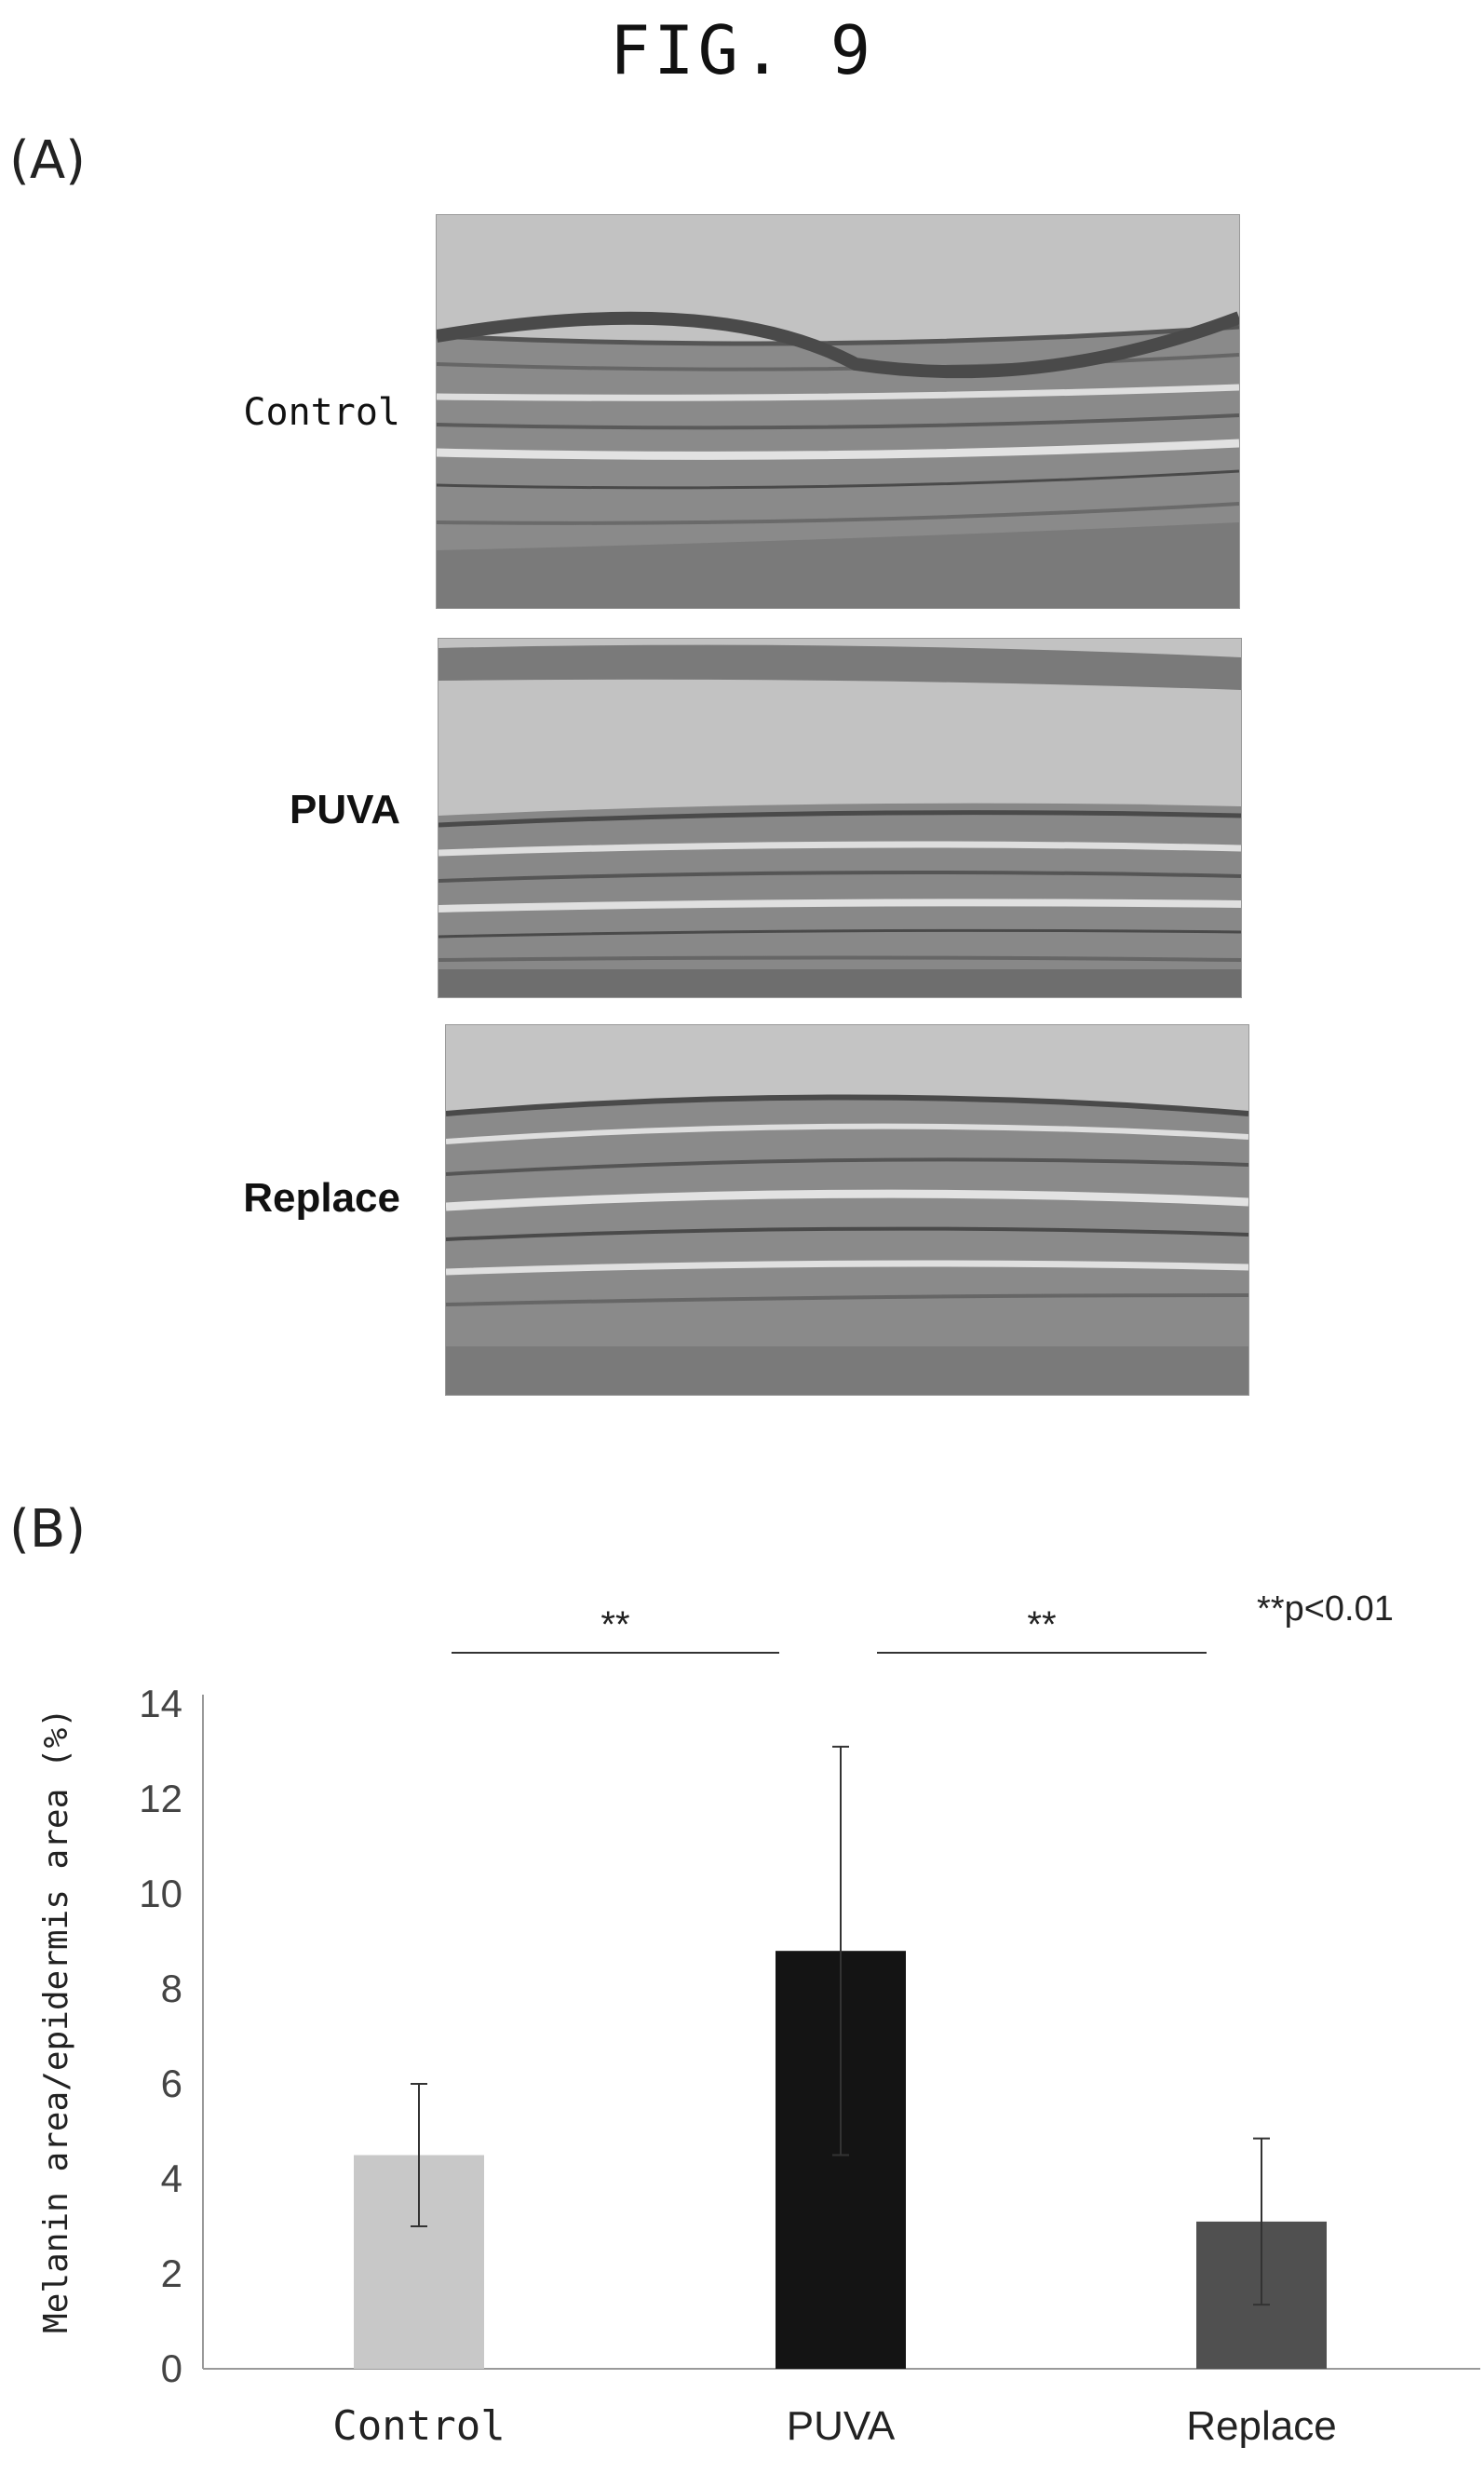 The width and height of the screenshot is (1484, 2474). Describe the element at coordinates (1261, 2426) in the screenshot. I see `category-label-replace: Replace` at that location.